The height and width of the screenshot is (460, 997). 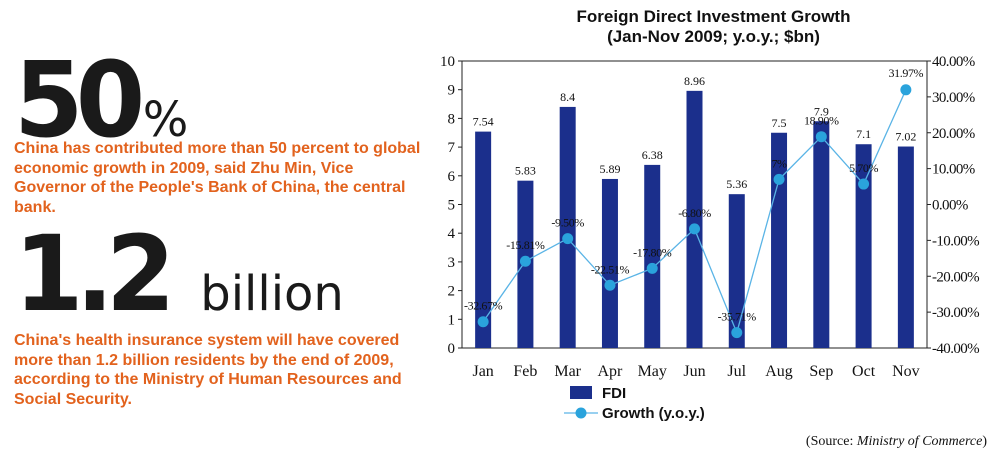 I want to click on left-tick-label: 9, so click(x=452, y=91).